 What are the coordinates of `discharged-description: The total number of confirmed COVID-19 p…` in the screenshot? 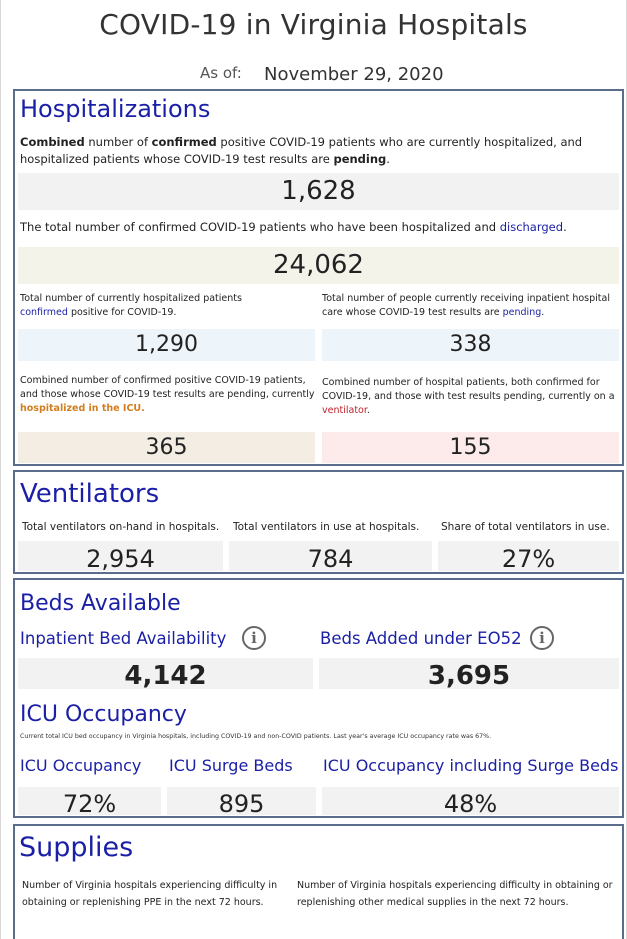 It's located at (293, 227).